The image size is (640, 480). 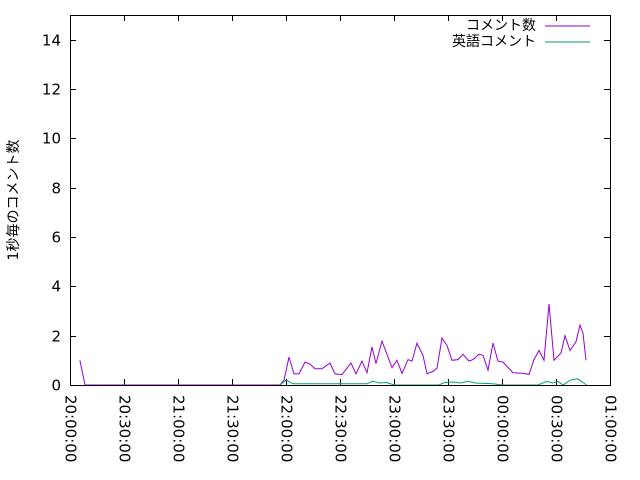 I want to click on x-tick-label: 22:30:00, so click(x=341, y=428).